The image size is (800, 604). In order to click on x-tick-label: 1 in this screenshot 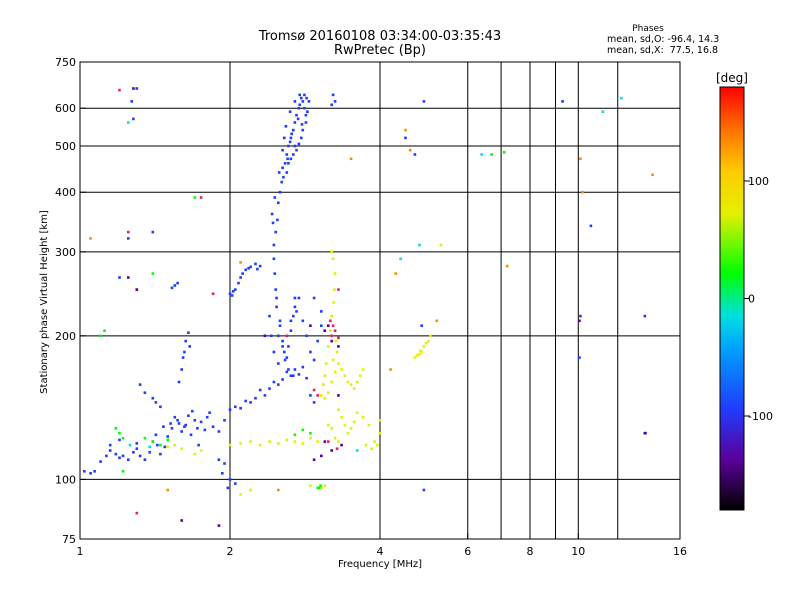, I will do `click(80, 551)`.